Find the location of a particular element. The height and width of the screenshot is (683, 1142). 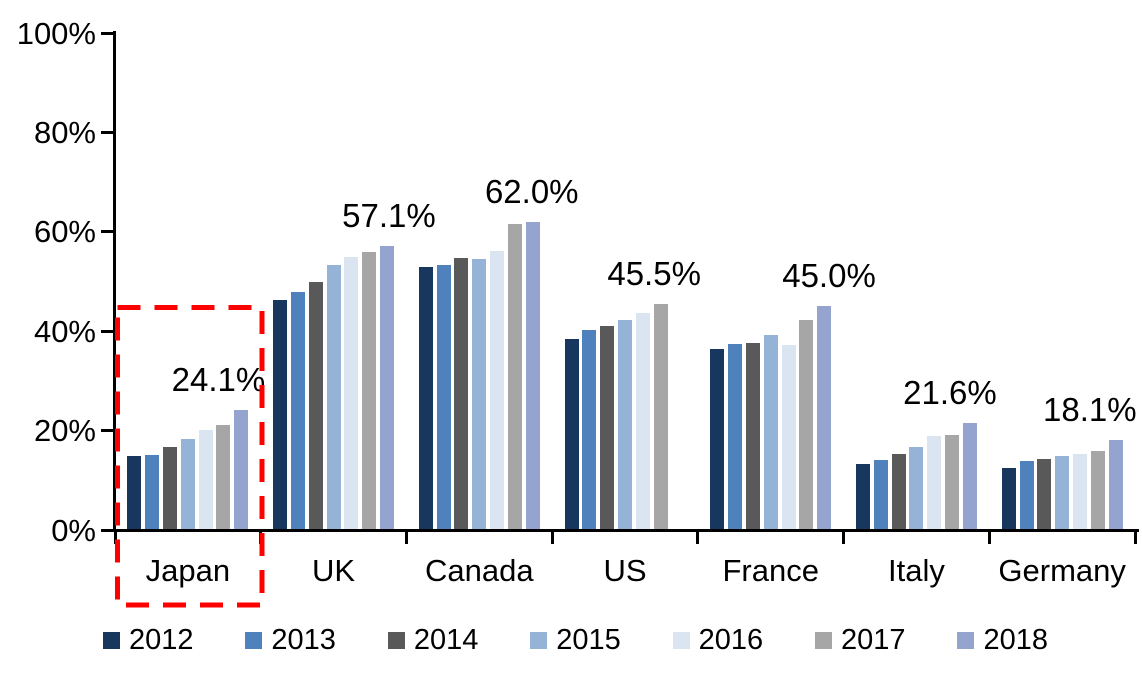

bar-germany-2017 is located at coordinates (1097, 490).